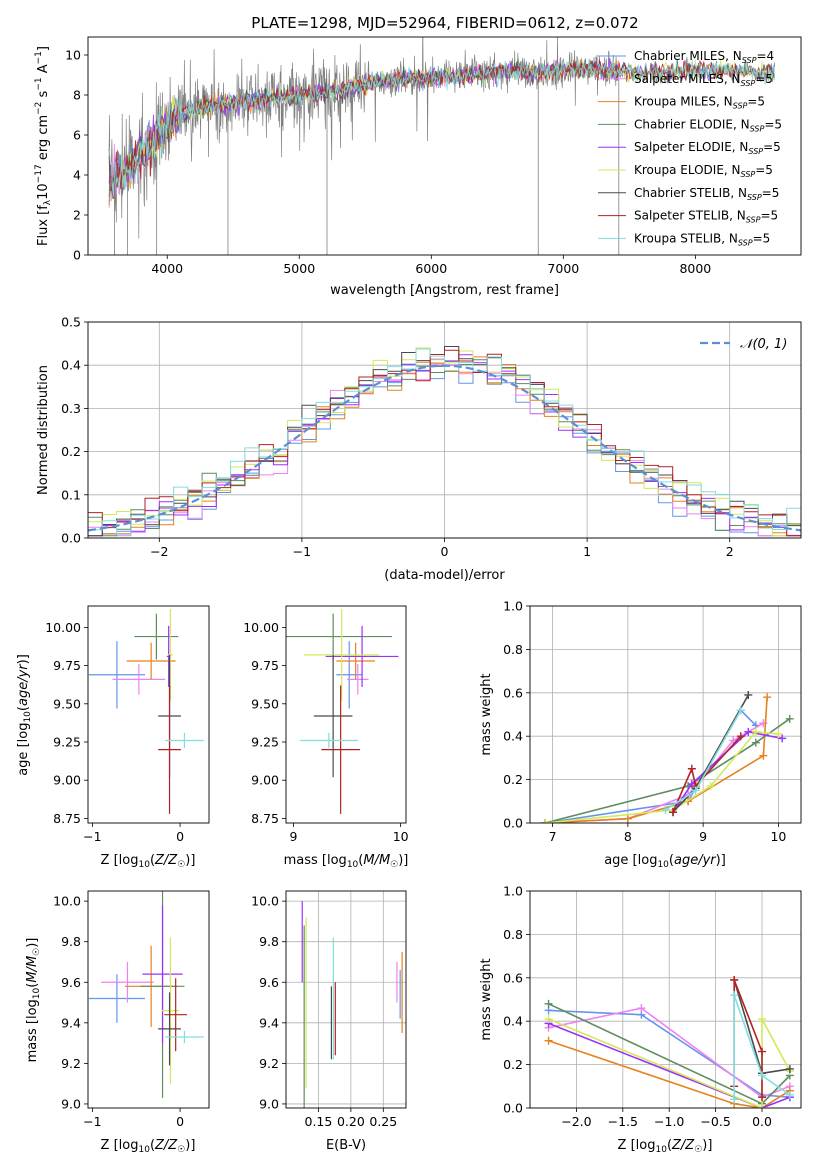  Describe the element at coordinates (269, 1063) in the screenshot. I see `y-tick-label: 9.2` at that location.